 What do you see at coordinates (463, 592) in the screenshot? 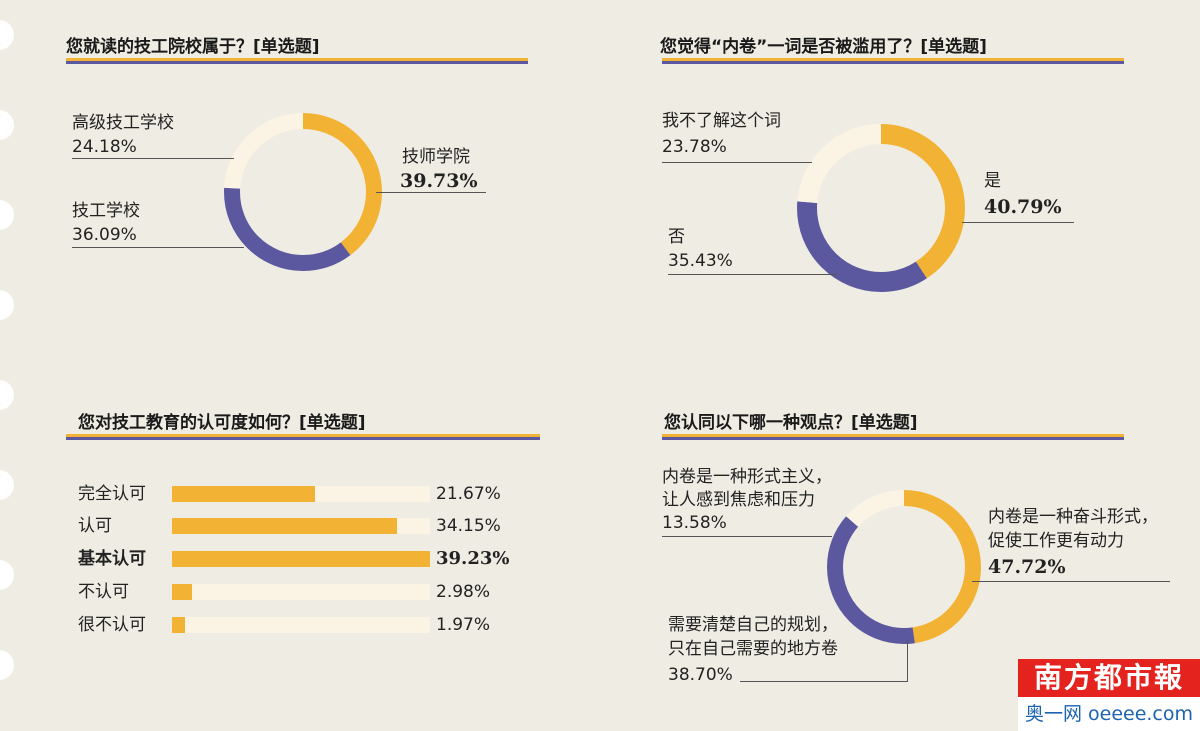
I see `bar-value-label: 2.98%` at bounding box center [463, 592].